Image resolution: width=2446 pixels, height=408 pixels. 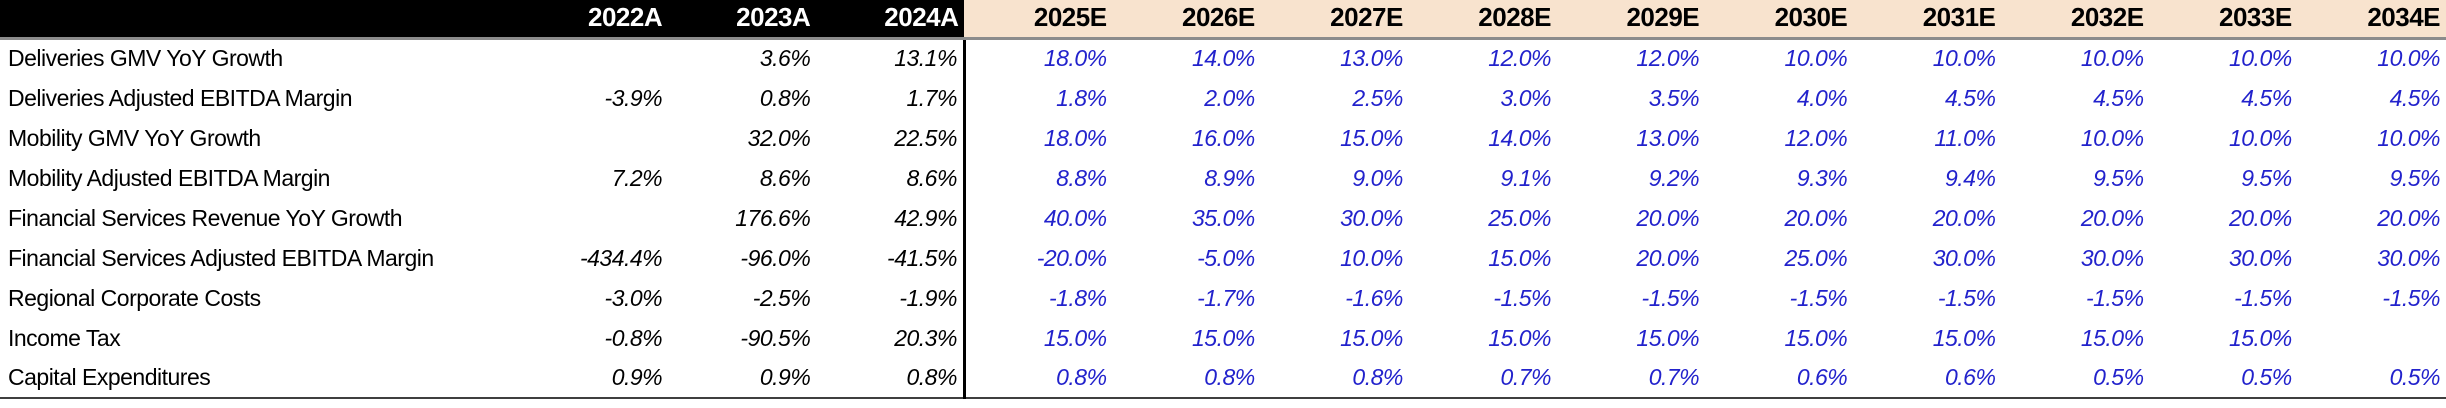 I want to click on estimate-value-cell: 3.0%, so click(x=1526, y=97).